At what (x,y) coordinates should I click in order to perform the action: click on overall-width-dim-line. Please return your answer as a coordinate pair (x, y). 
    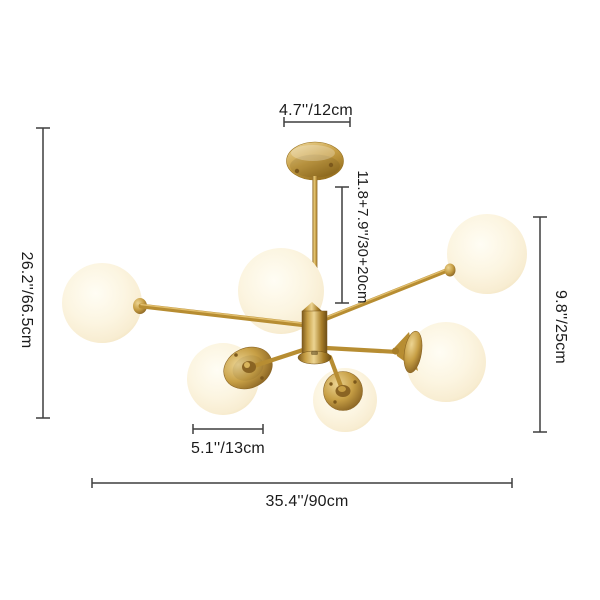
    Looking at the image, I should click on (302, 483).